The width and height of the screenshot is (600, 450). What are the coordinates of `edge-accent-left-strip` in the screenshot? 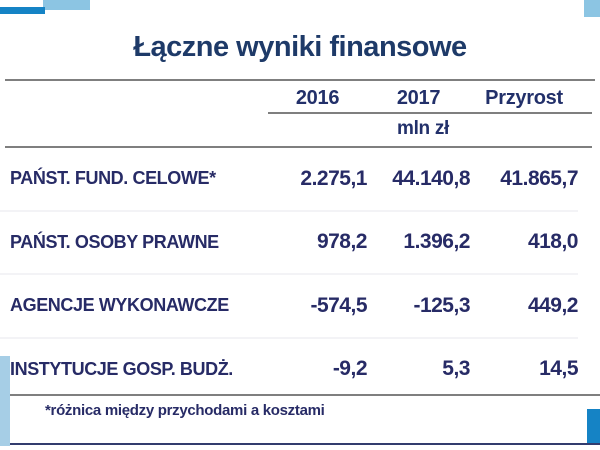 It's located at (5, 401).